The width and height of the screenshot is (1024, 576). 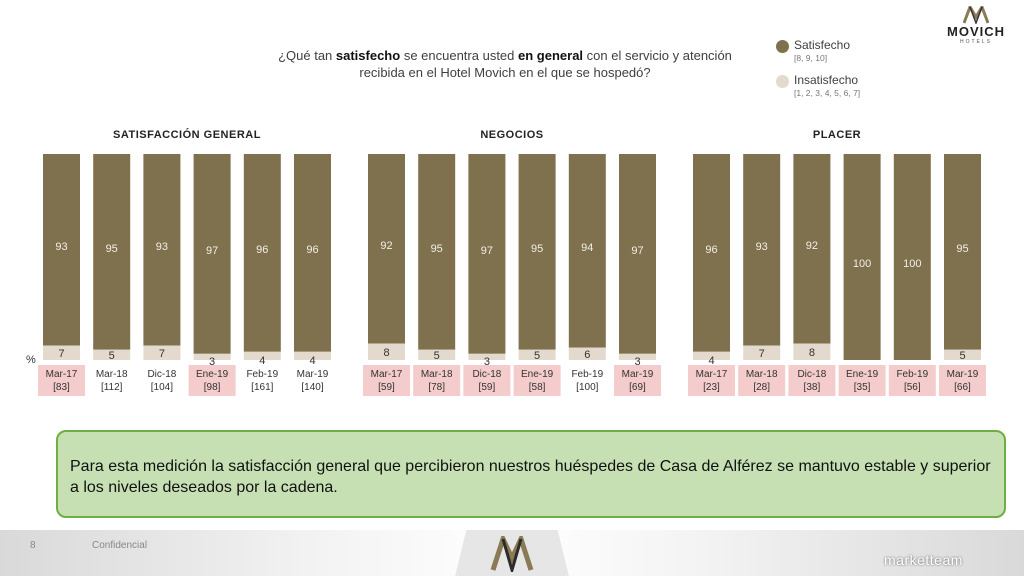 What do you see at coordinates (33, 545) in the screenshot?
I see `page-number: 8` at bounding box center [33, 545].